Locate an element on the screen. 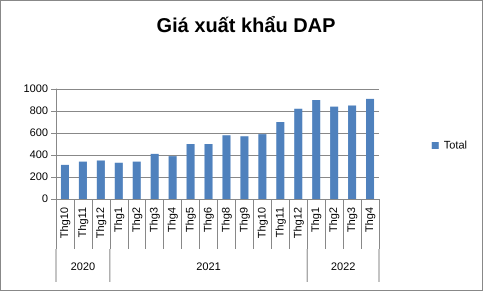 Image resolution: width=483 pixels, height=291 pixels. y-tick-label: 400 is located at coordinates (39, 155).